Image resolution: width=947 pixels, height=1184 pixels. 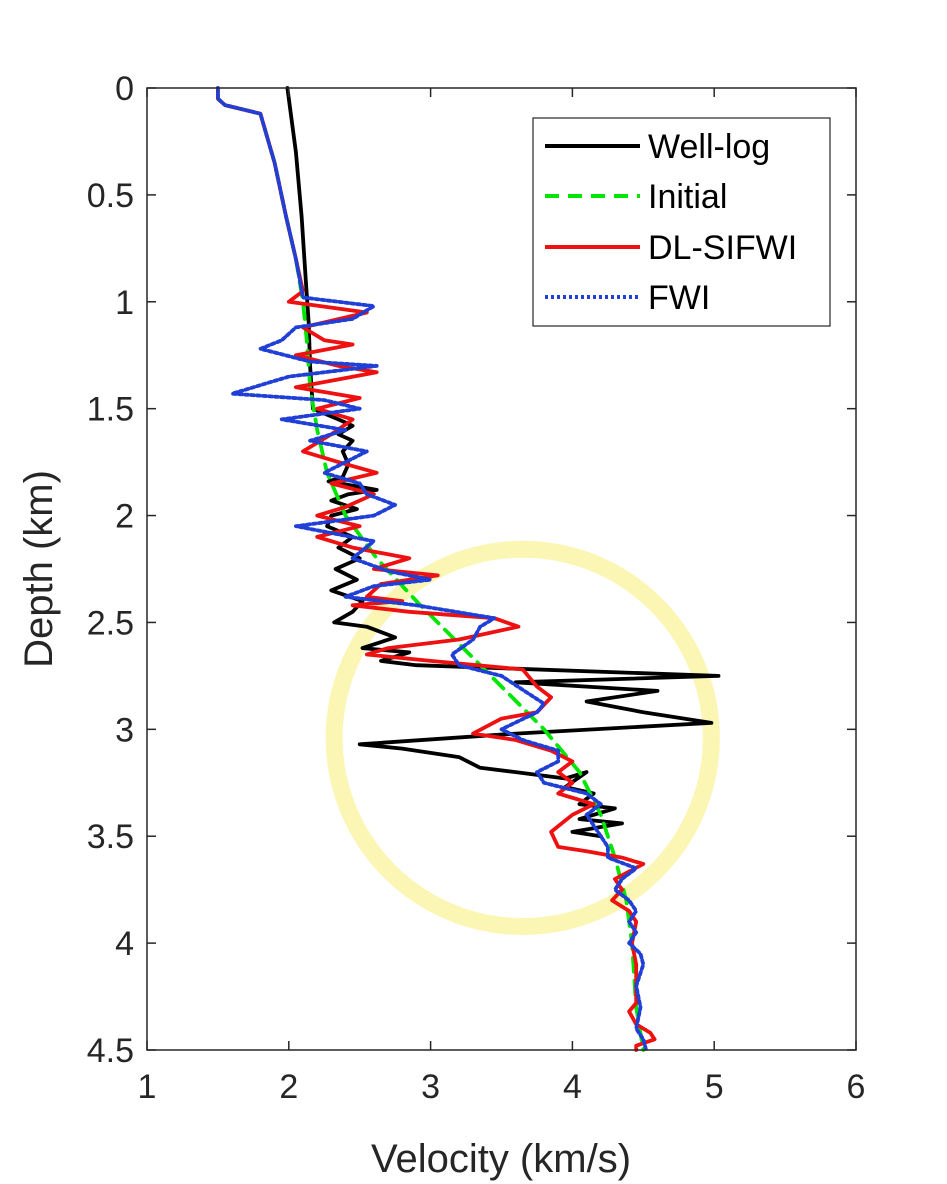 I want to click on legend-label-dl-sifwi: DL-SIFWI, so click(x=722, y=248).